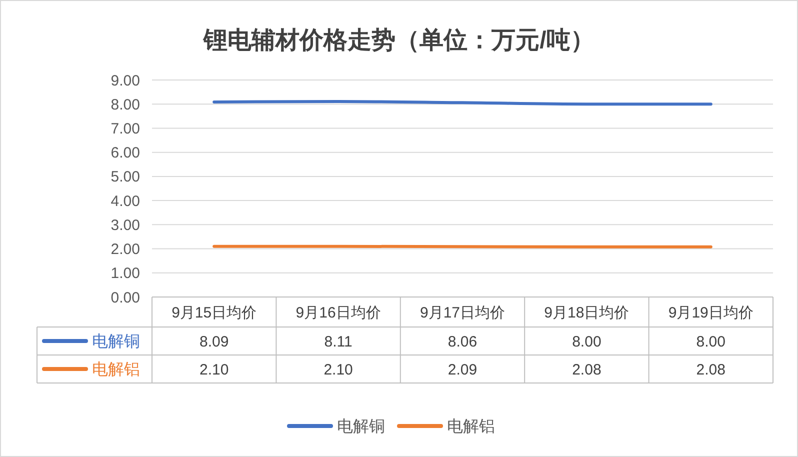 The height and width of the screenshot is (457, 798). What do you see at coordinates (463, 341) in the screenshot?
I see `data-label: 8.06` at bounding box center [463, 341].